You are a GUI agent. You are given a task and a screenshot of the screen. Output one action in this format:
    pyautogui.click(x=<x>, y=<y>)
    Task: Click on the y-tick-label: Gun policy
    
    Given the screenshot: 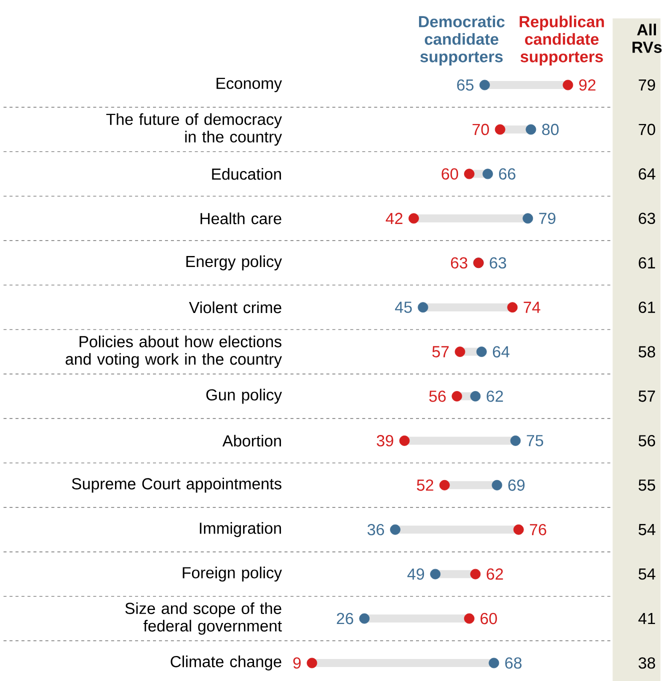 What is the action you would take?
    pyautogui.click(x=244, y=396)
    